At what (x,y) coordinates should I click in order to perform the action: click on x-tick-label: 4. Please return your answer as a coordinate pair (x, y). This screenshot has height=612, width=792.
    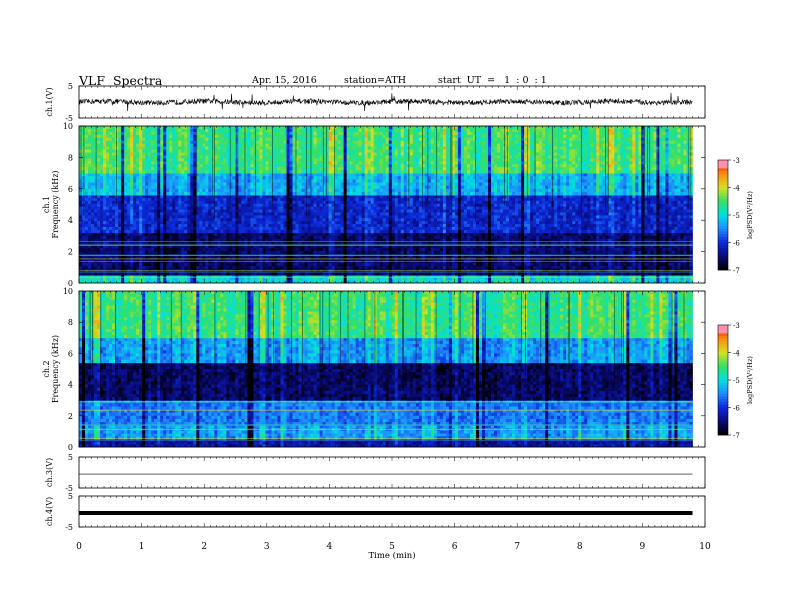
    Looking at the image, I should click on (330, 547).